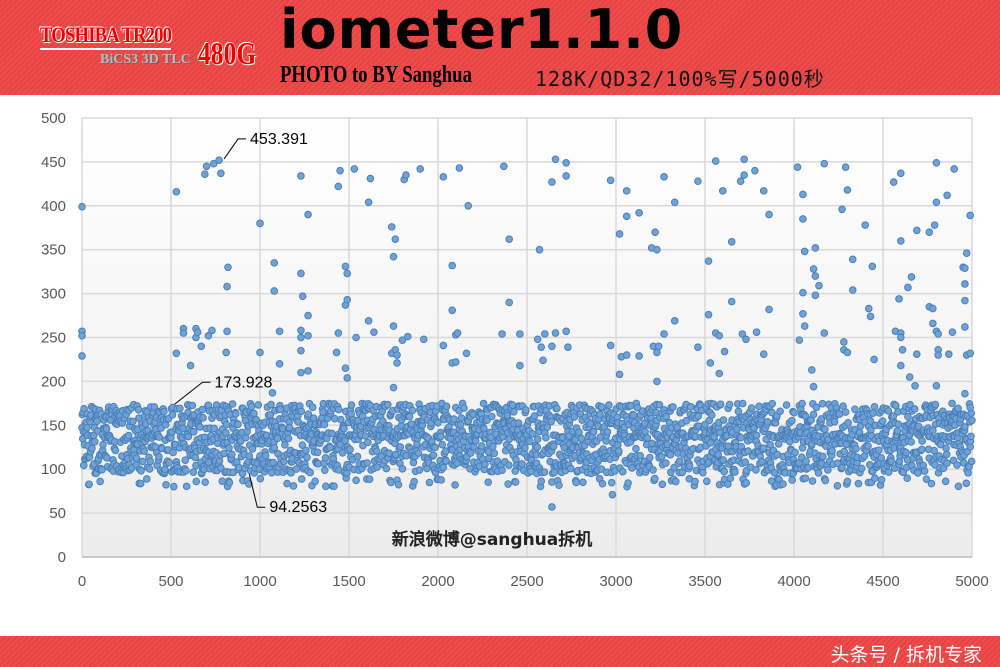  Describe the element at coordinates (53, 425) in the screenshot. I see `y-tick-label: 150` at that location.